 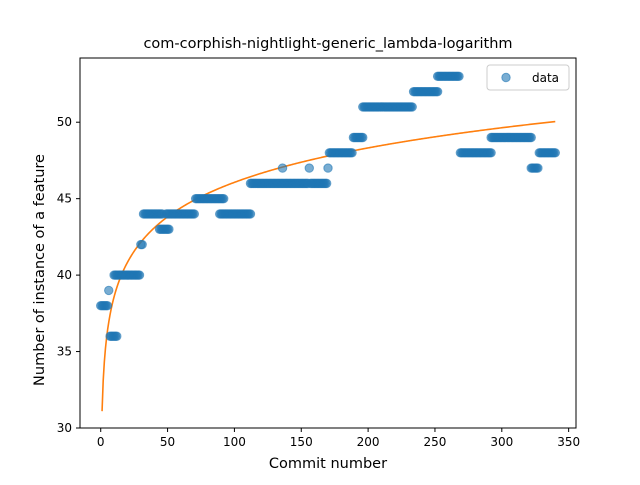 What do you see at coordinates (101, 442) in the screenshot?
I see `x-tick-label: 0` at bounding box center [101, 442].